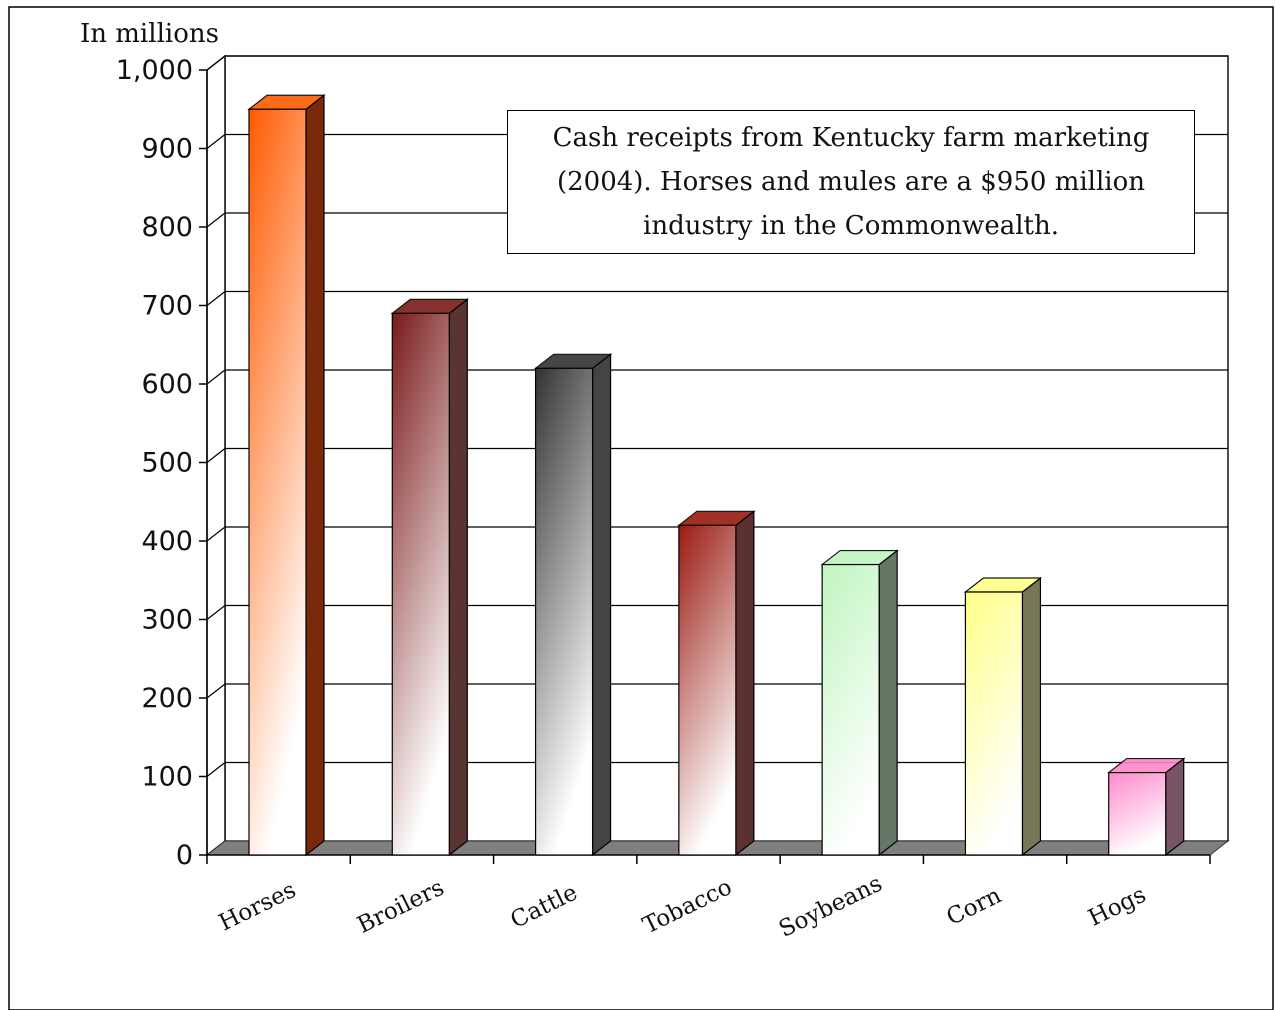 The image size is (1275, 1010). Describe the element at coordinates (167, 463) in the screenshot. I see `y-tick-label: 500` at that location.